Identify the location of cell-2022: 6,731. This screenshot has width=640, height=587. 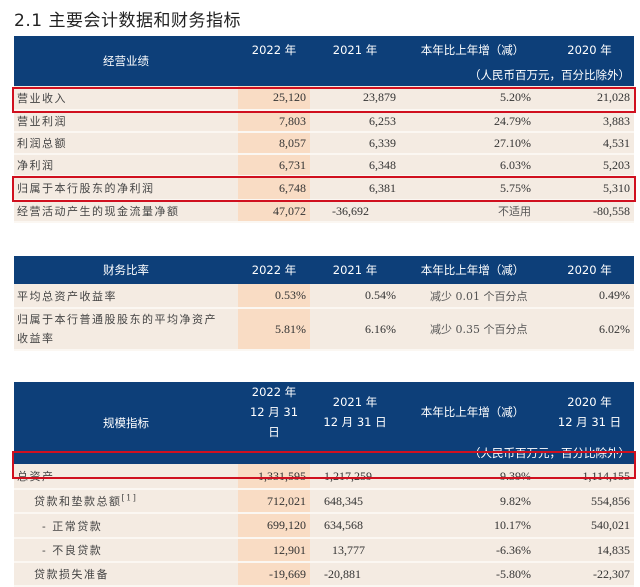
(274, 165).